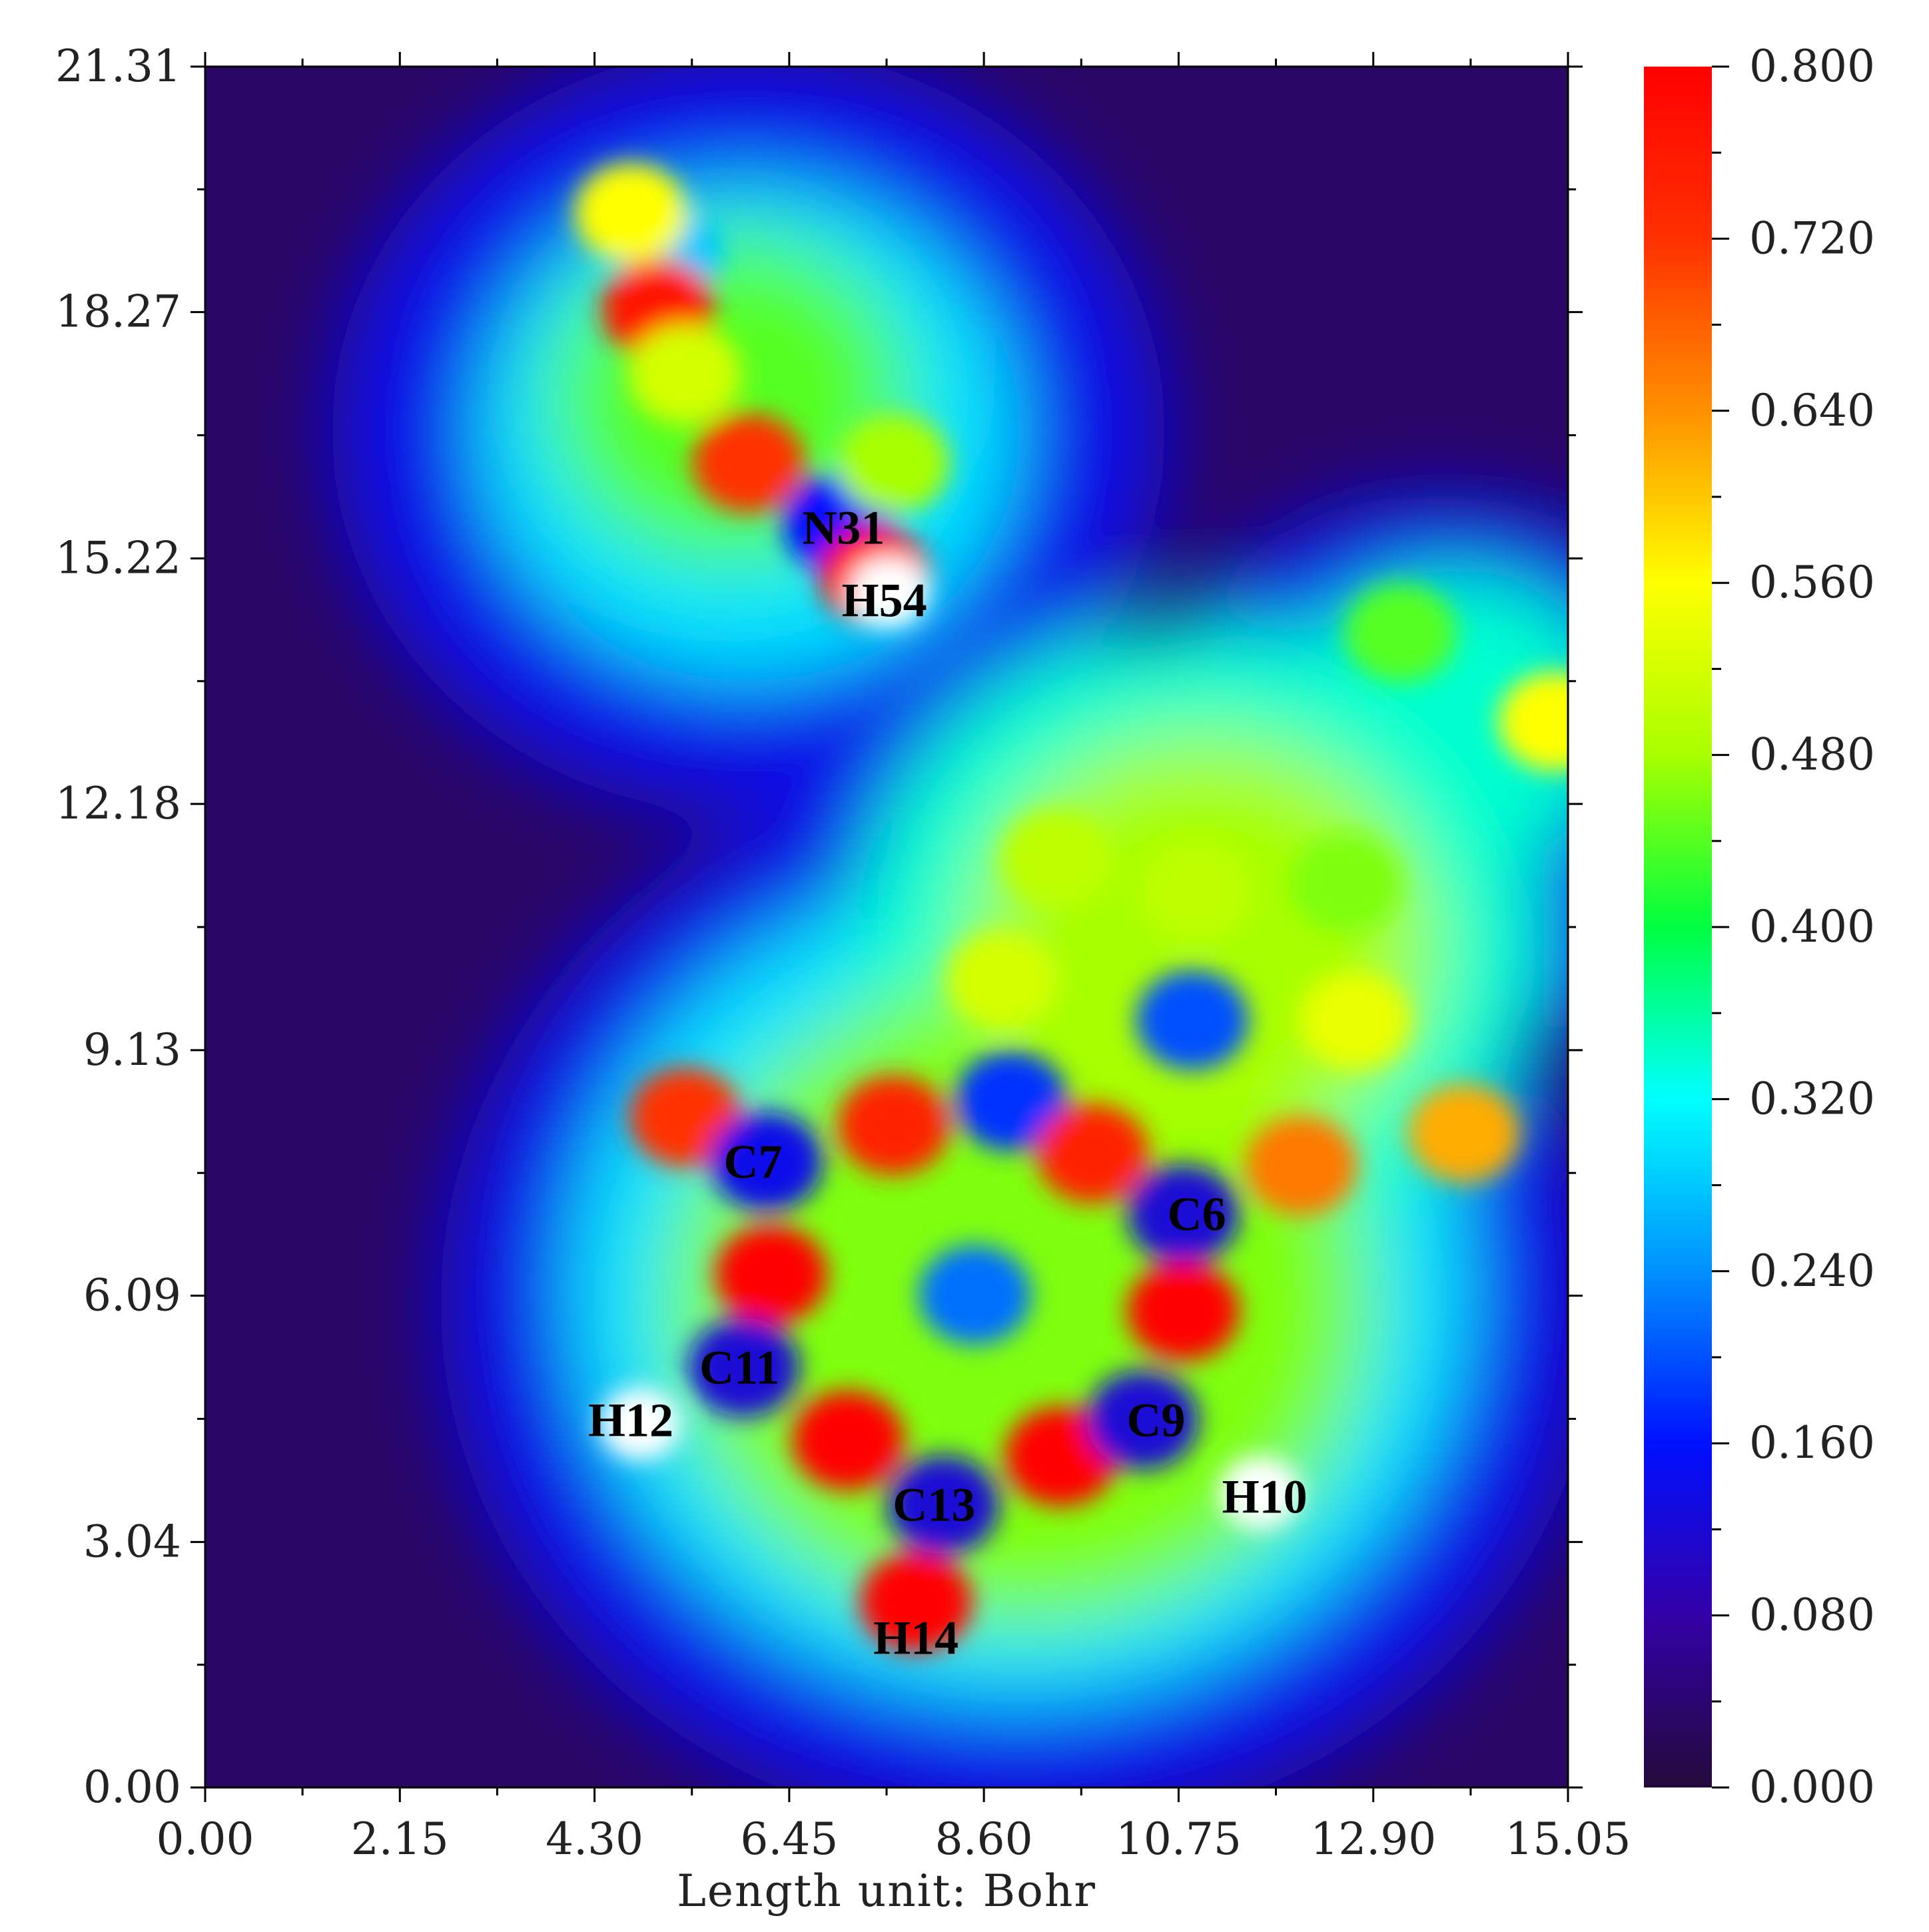 The width and height of the screenshot is (1929, 1932). What do you see at coordinates (916, 1638) in the screenshot?
I see `atom-label-h14: H14` at bounding box center [916, 1638].